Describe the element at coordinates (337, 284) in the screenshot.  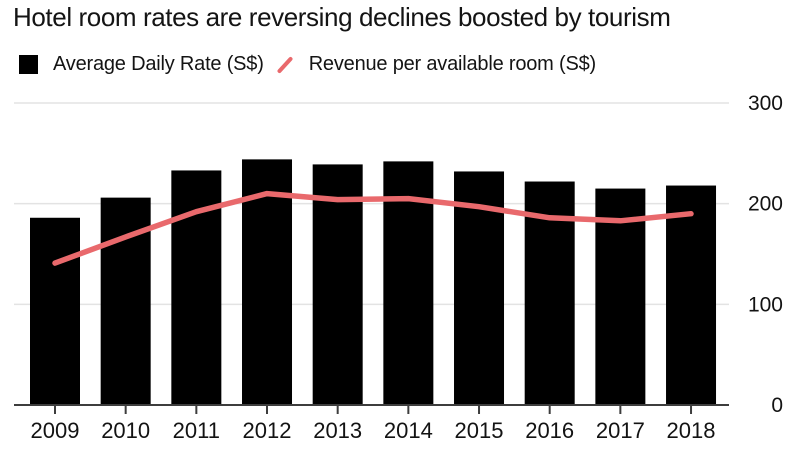
I see `bar-2013` at that location.